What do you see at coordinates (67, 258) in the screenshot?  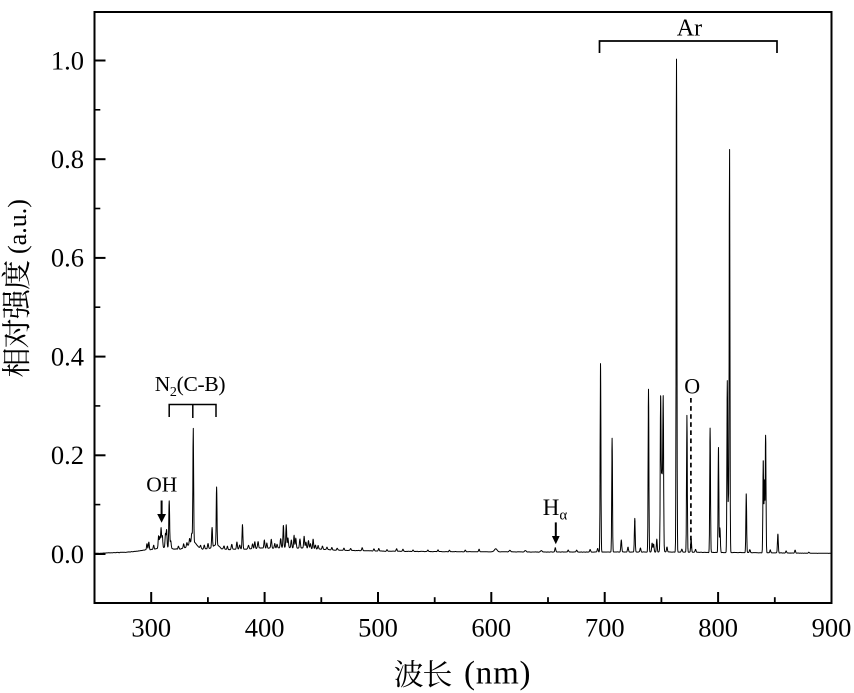 I see `svg-text: 0.6` at bounding box center [67, 258].